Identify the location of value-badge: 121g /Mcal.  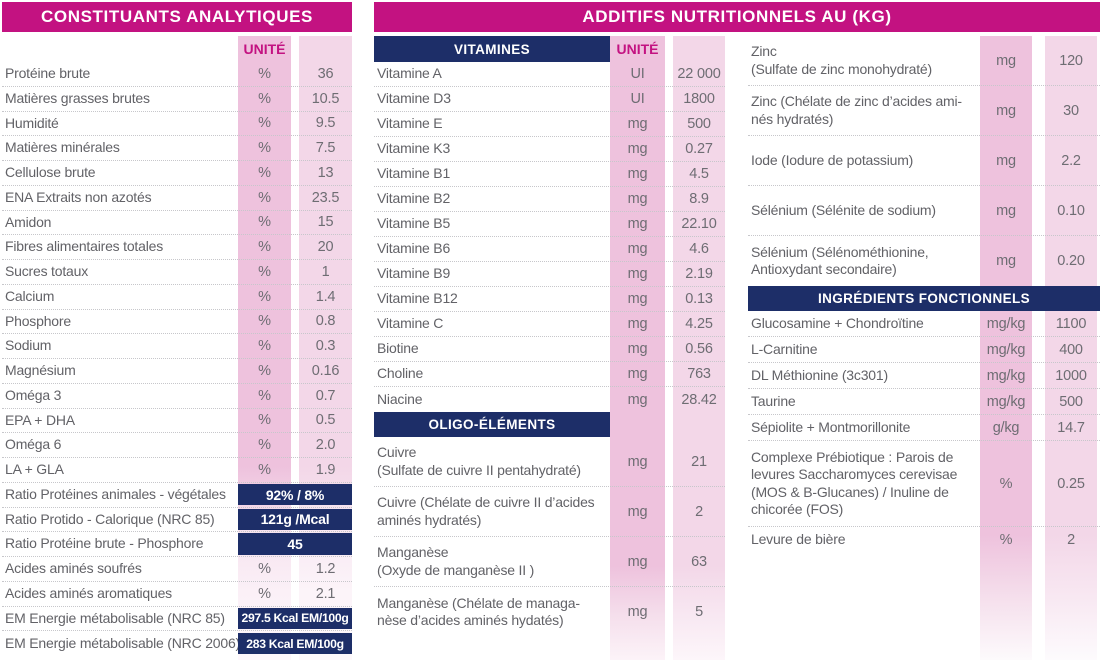
(295, 519).